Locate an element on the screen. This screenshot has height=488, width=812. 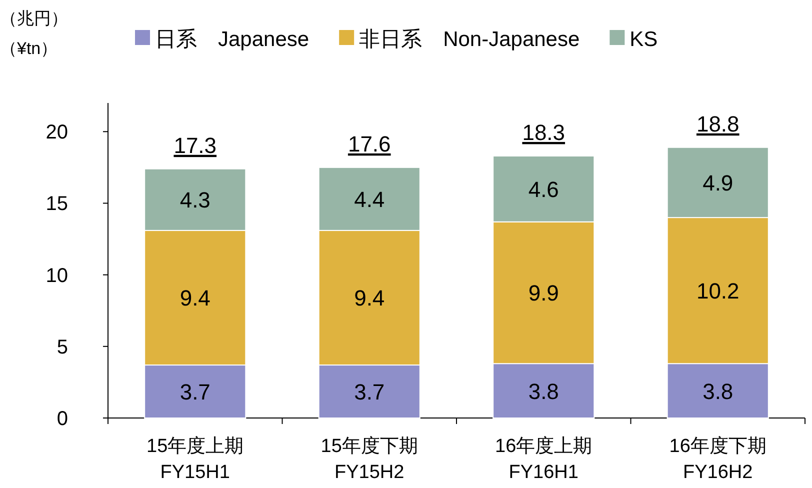
total-label: 18.3 is located at coordinates (544, 132).